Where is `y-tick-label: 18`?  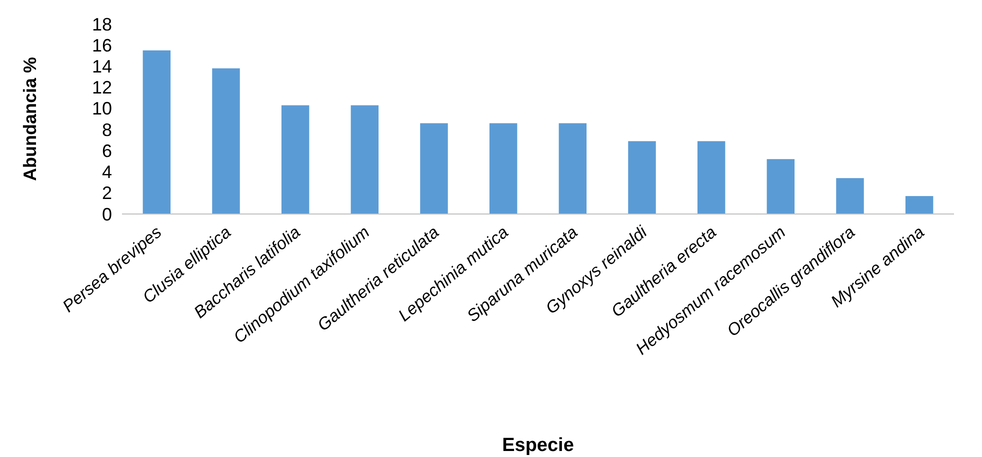 y-tick-label: 18 is located at coordinates (102, 24).